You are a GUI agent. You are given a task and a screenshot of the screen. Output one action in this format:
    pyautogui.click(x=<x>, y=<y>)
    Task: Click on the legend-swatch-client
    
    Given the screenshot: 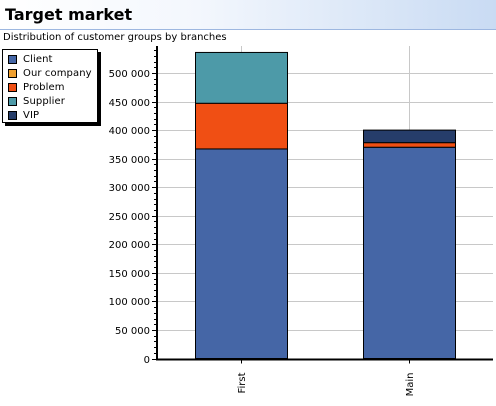 What is the action you would take?
    pyautogui.click(x=12, y=59)
    